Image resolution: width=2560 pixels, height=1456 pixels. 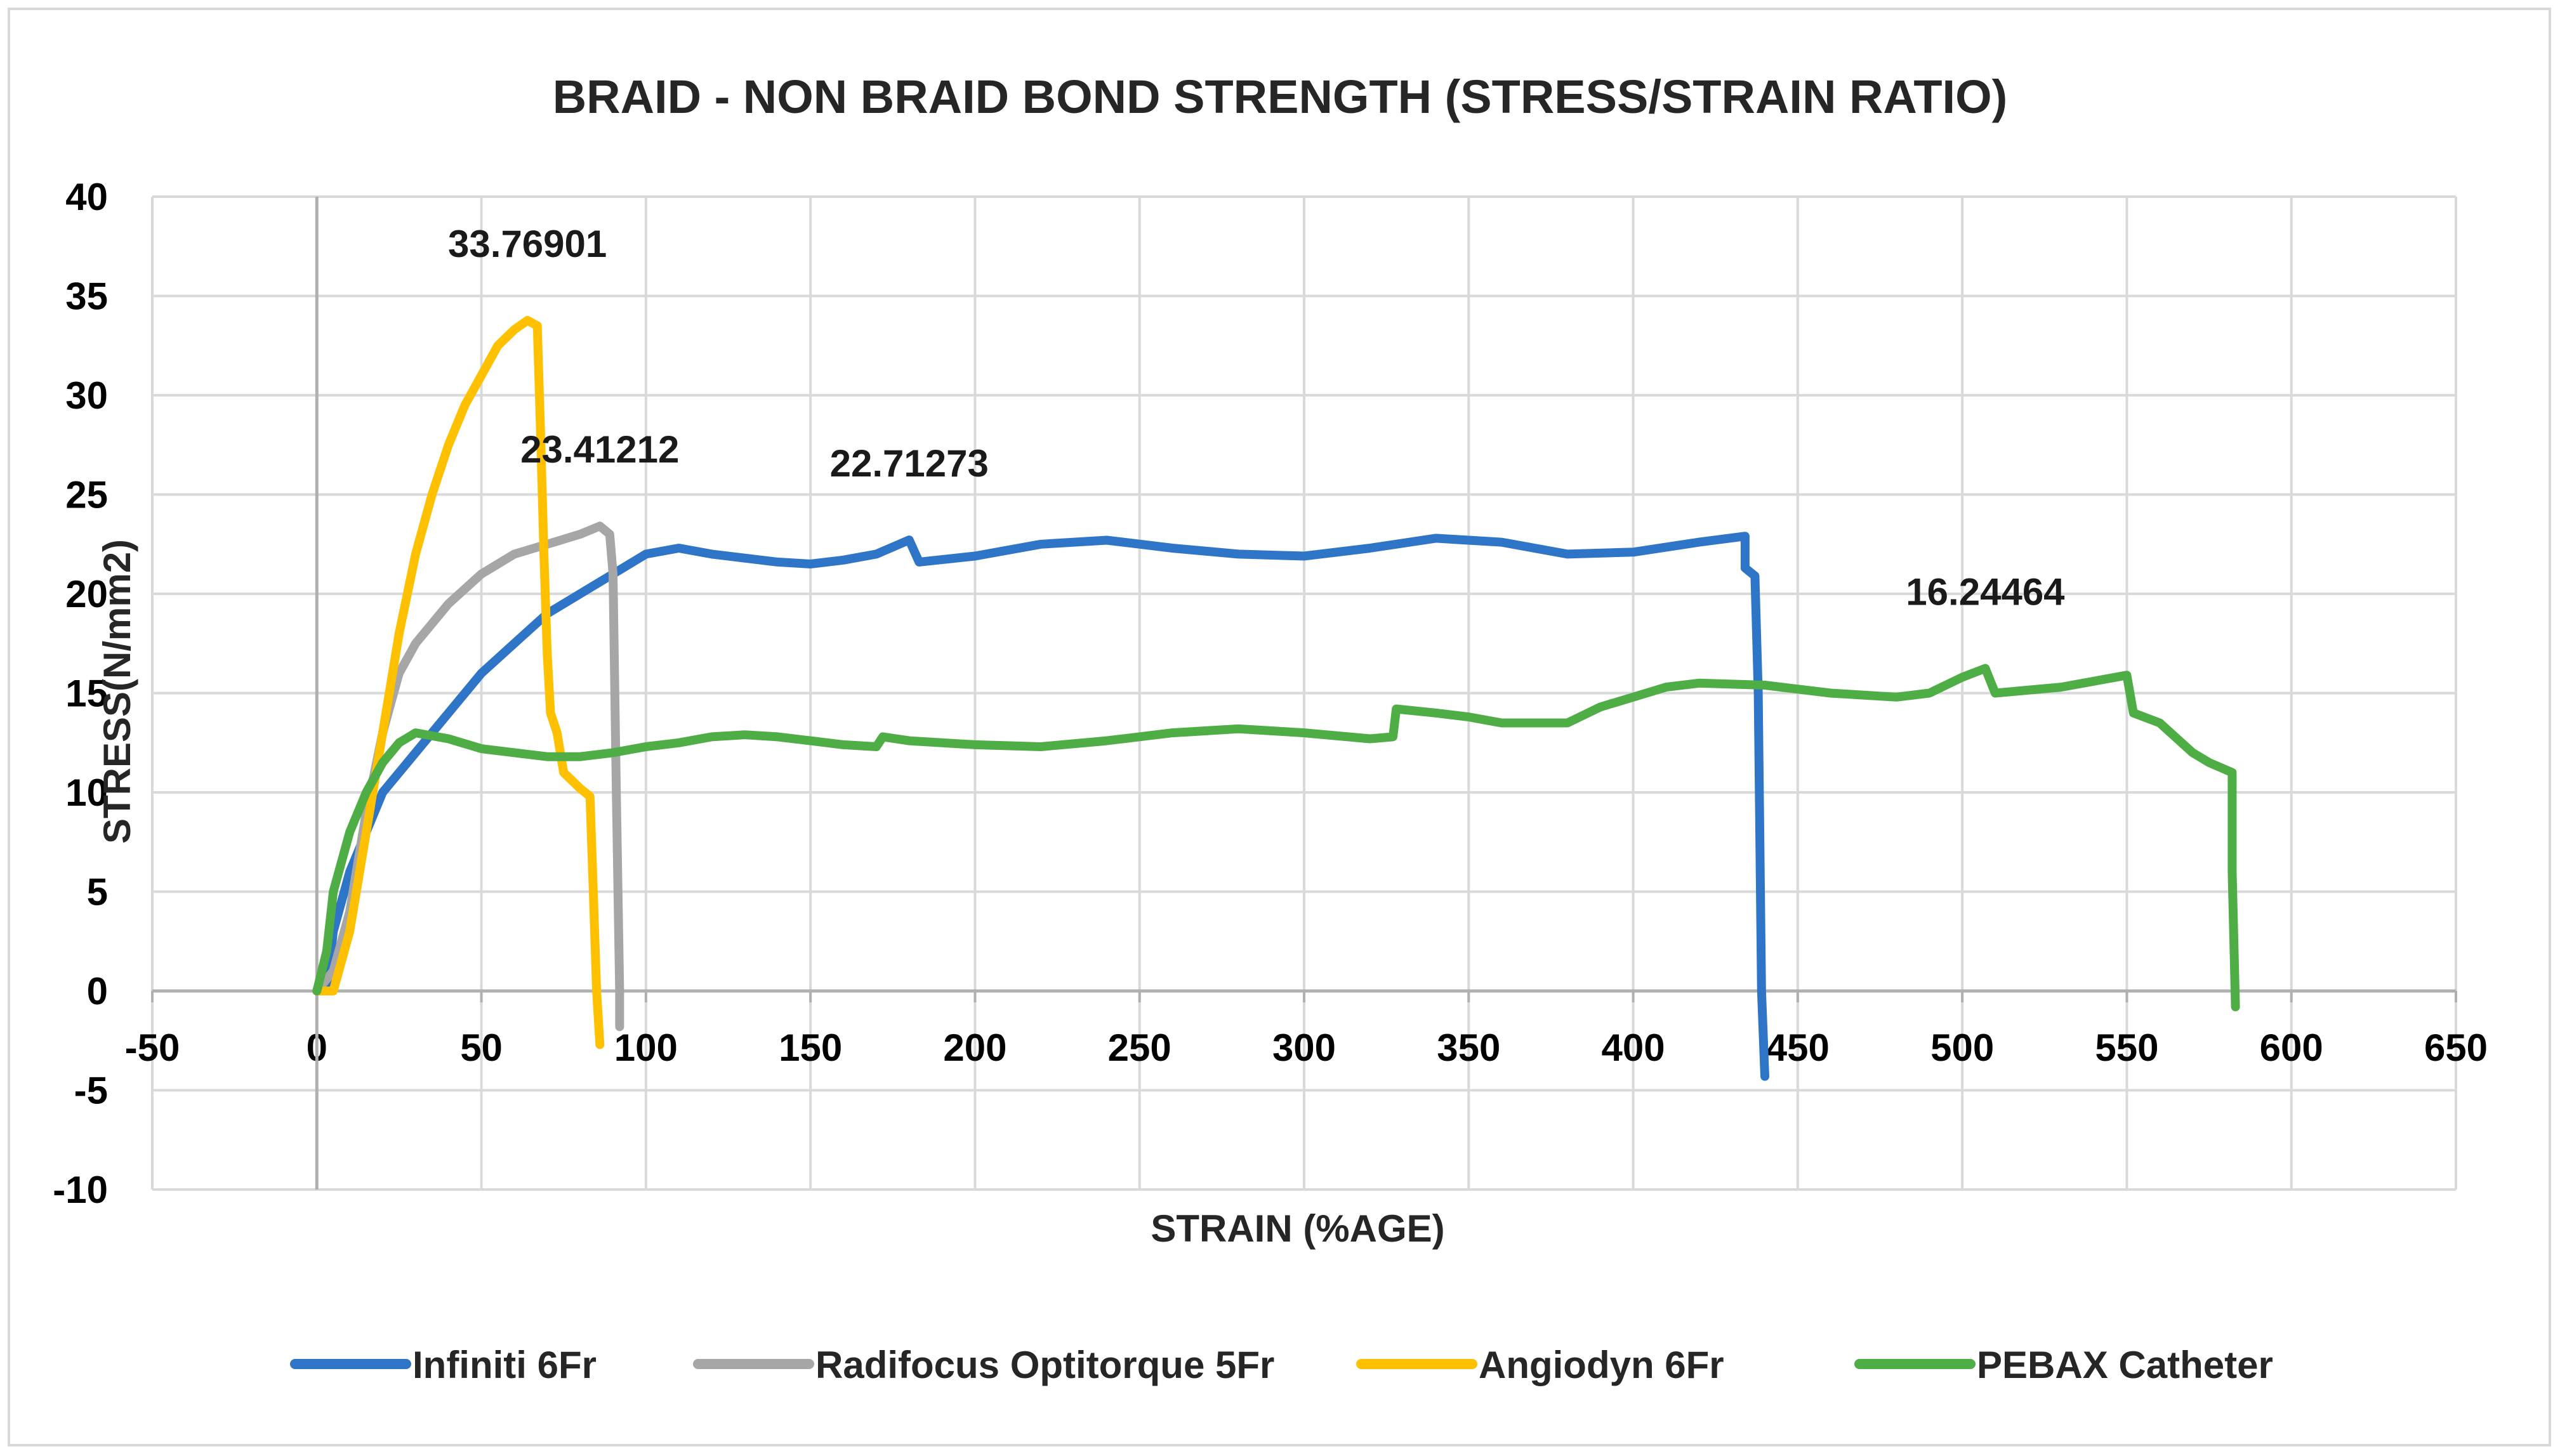 I want to click on legend-label-1: Radifocus Optitorque 5Fr, so click(x=1044, y=1365).